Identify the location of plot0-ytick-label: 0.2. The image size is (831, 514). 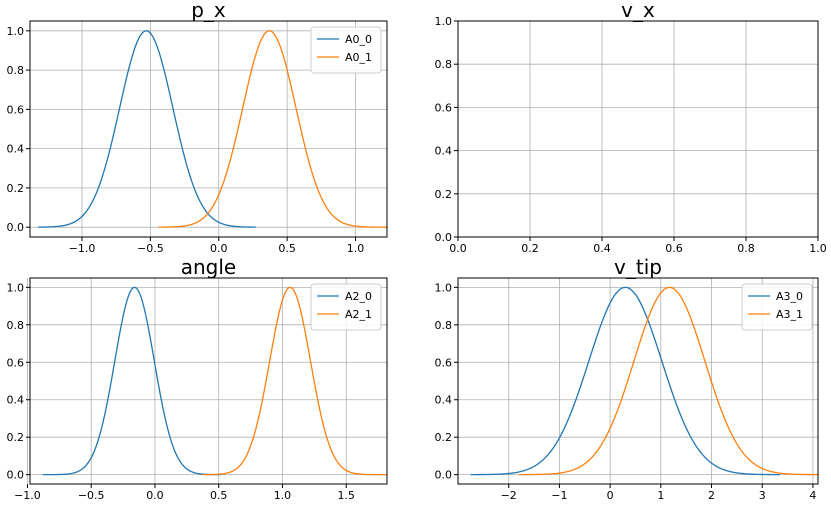
(16, 188).